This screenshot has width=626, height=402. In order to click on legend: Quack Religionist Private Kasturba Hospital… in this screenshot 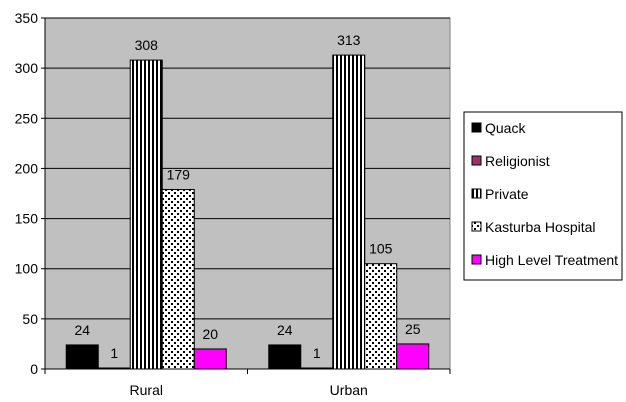, I will do `click(543, 196)`.